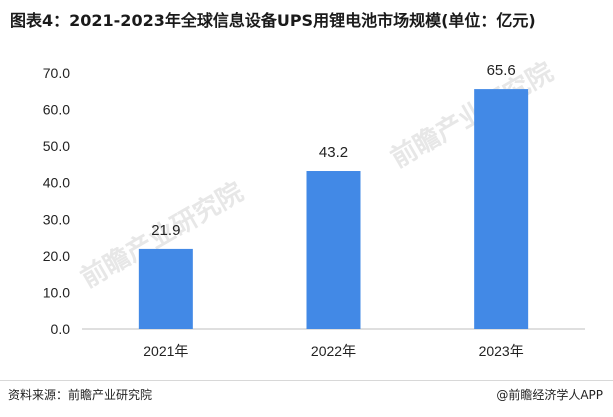 The height and width of the screenshot is (417, 613). Describe the element at coordinates (165, 351) in the screenshot. I see `x-tick-label: 2021年` at that location.